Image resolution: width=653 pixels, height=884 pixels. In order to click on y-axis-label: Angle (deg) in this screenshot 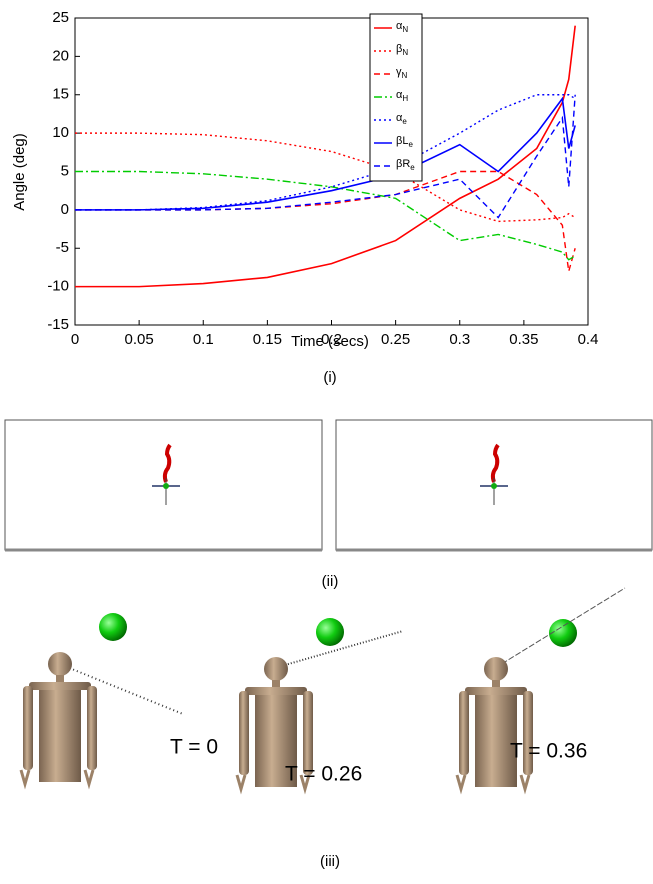, I will do `click(19, 172)`.